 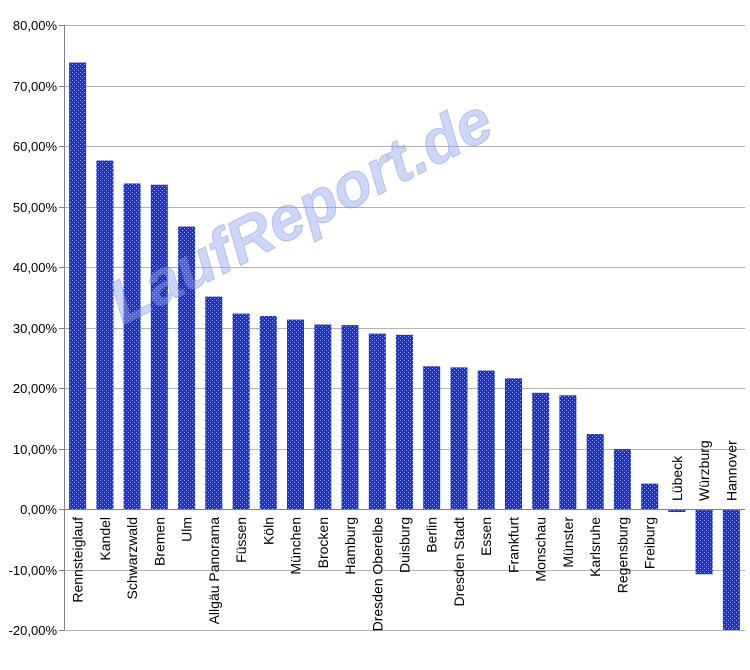 I want to click on category-label: Essen, so click(x=486, y=536).